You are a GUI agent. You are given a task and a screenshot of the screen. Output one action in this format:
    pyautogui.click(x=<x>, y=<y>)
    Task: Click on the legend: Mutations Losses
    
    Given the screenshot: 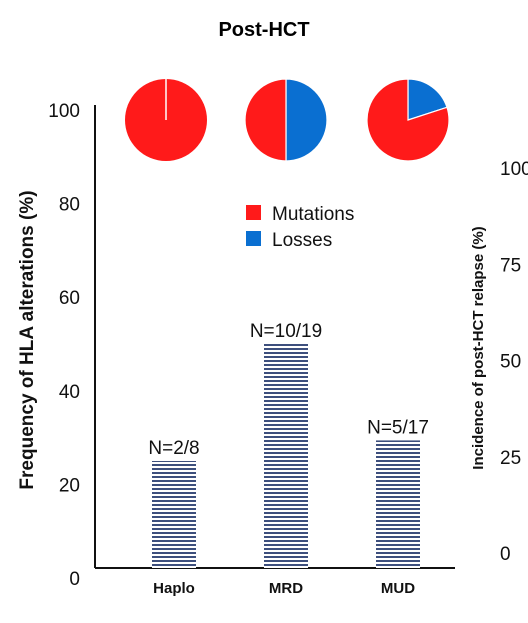 What is the action you would take?
    pyautogui.click(x=300, y=227)
    